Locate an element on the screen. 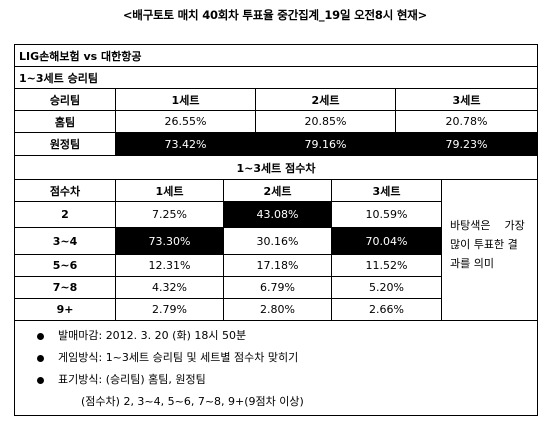  note-line: 바탕색은 가장 is located at coordinates (487, 225).